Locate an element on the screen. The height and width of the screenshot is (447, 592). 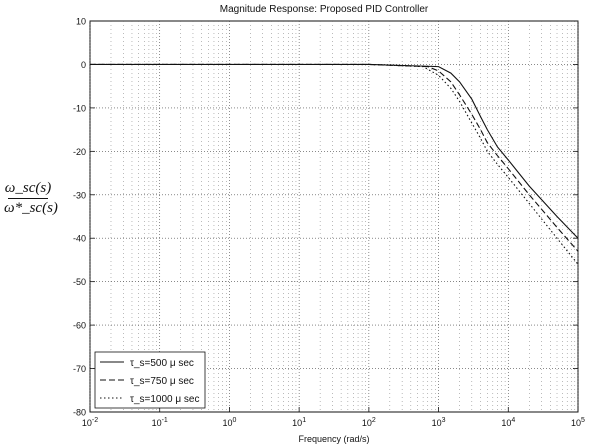
y-tick-label: -70 is located at coordinates (79, 369).